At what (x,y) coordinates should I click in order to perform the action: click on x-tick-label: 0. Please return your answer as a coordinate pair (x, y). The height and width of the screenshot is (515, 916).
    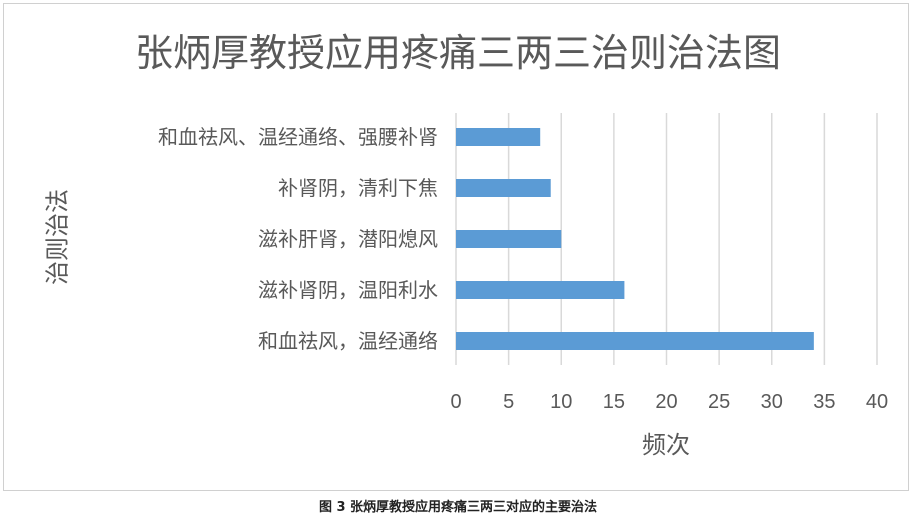
    Looking at the image, I should click on (455, 402).